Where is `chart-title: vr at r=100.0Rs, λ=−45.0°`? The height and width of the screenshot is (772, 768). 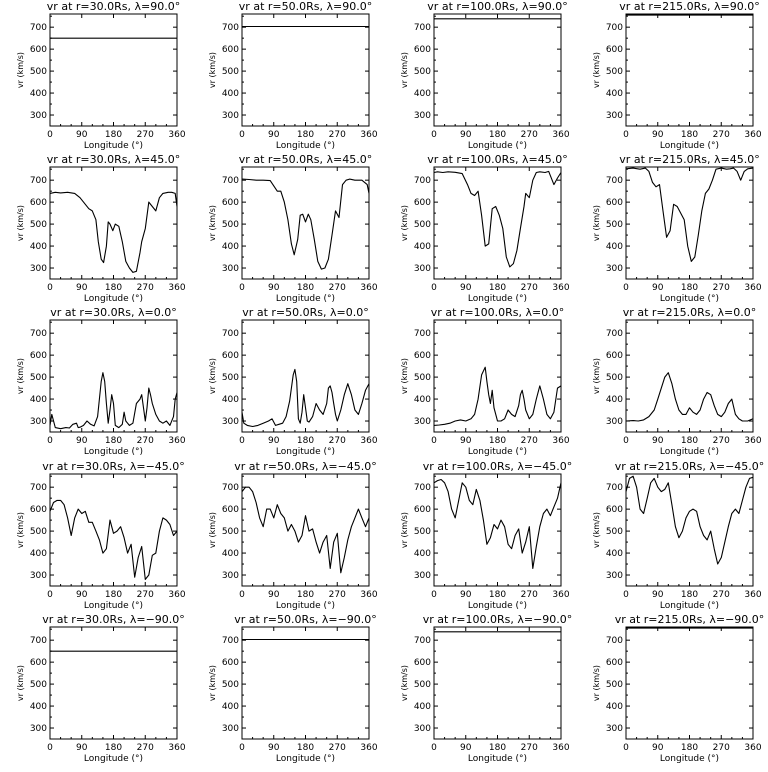 chart-title: vr at r=100.0Rs, λ=−45.0° is located at coordinates (498, 466).